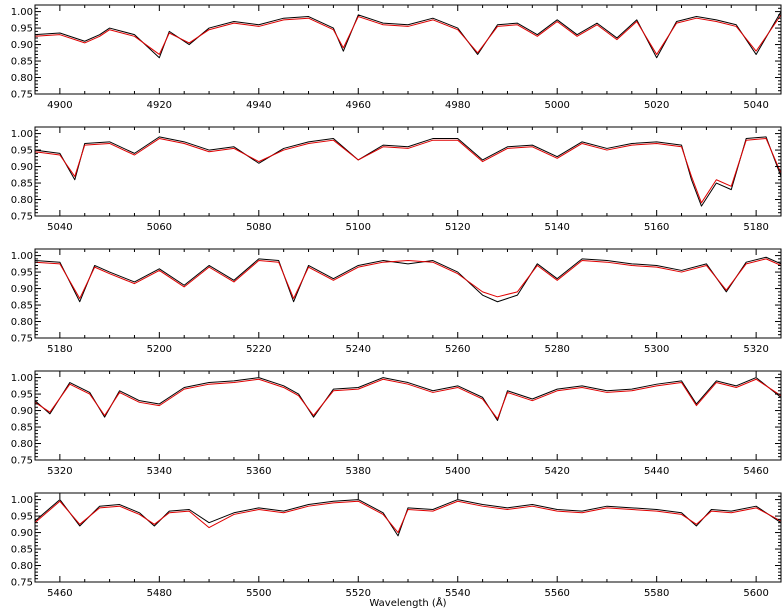 The height and width of the screenshot is (610, 782). Describe the element at coordinates (556, 593) in the screenshot. I see `x-tick-label: 5560` at that location.